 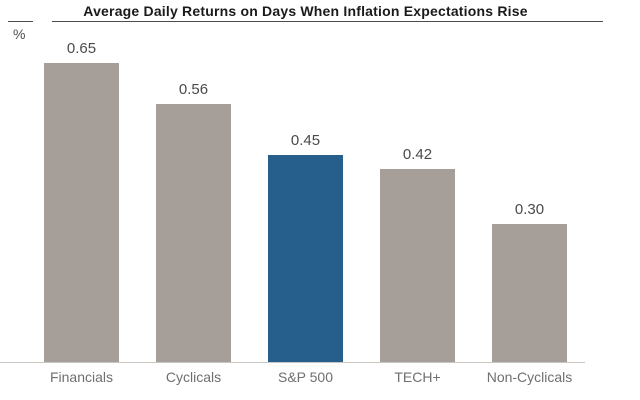 I want to click on category-label-cyclicals: Cyclicals, so click(x=193, y=377).